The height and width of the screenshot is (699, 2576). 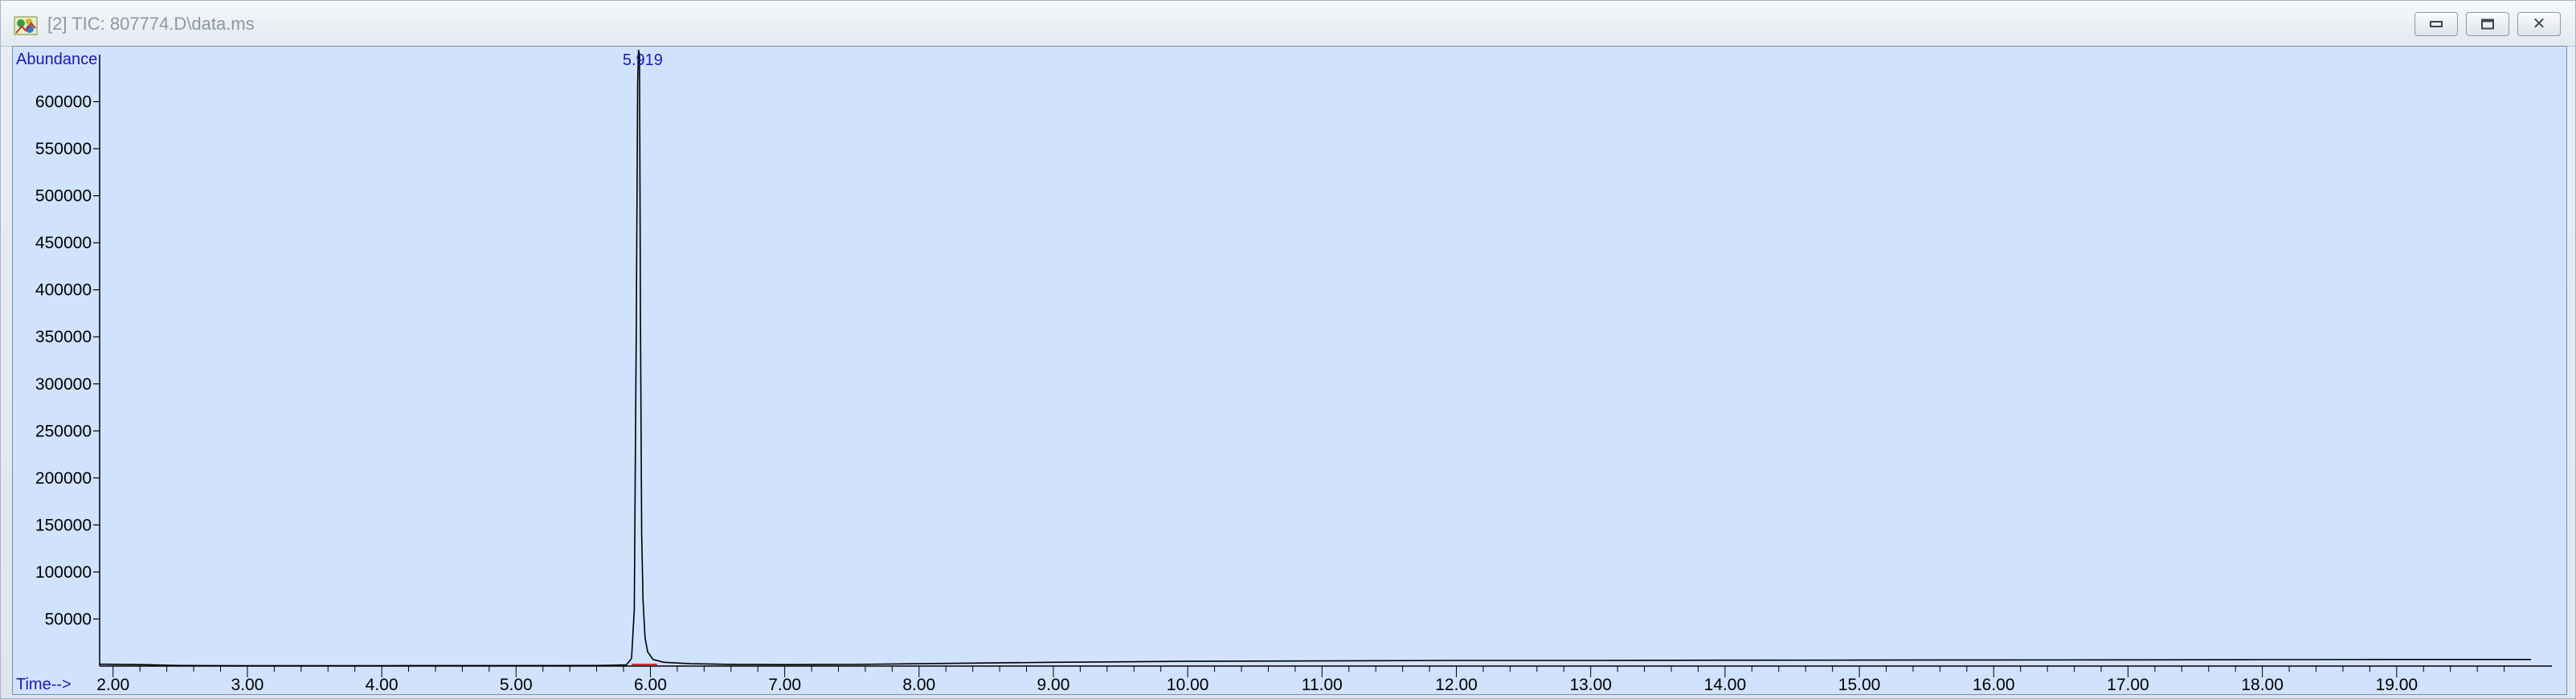 I want to click on x-tick-label: 6.00, so click(x=650, y=685).